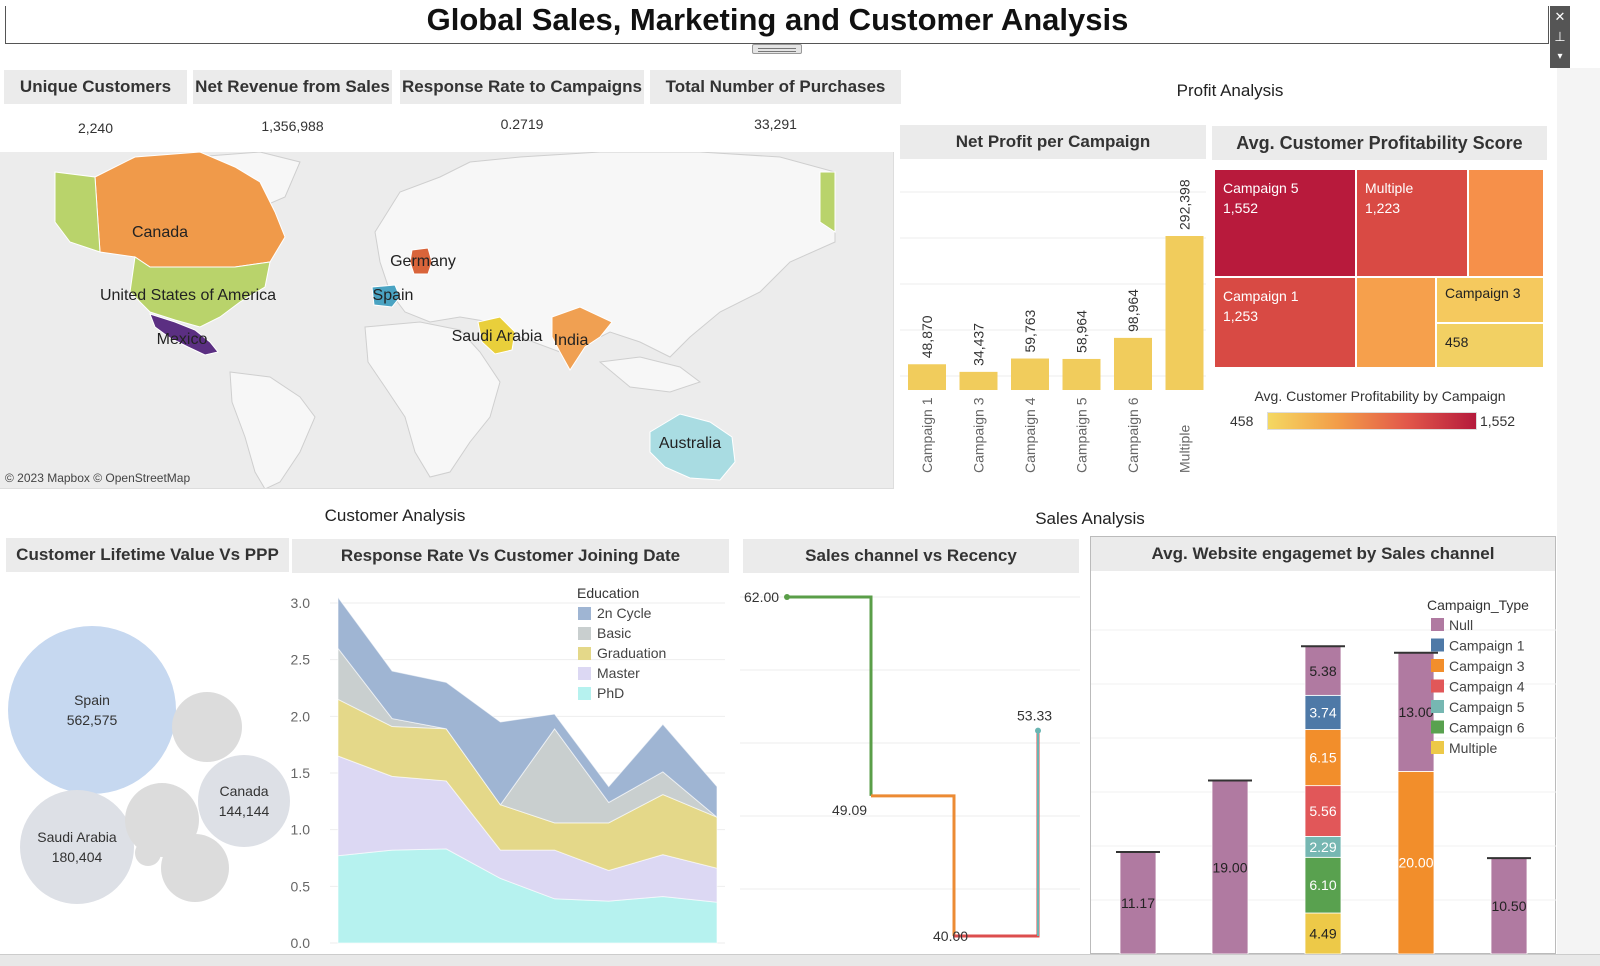 The height and width of the screenshot is (966, 1600). Describe the element at coordinates (1560, 56) in the screenshot. I see `dropdown-arrow-icon: ▾` at that location.